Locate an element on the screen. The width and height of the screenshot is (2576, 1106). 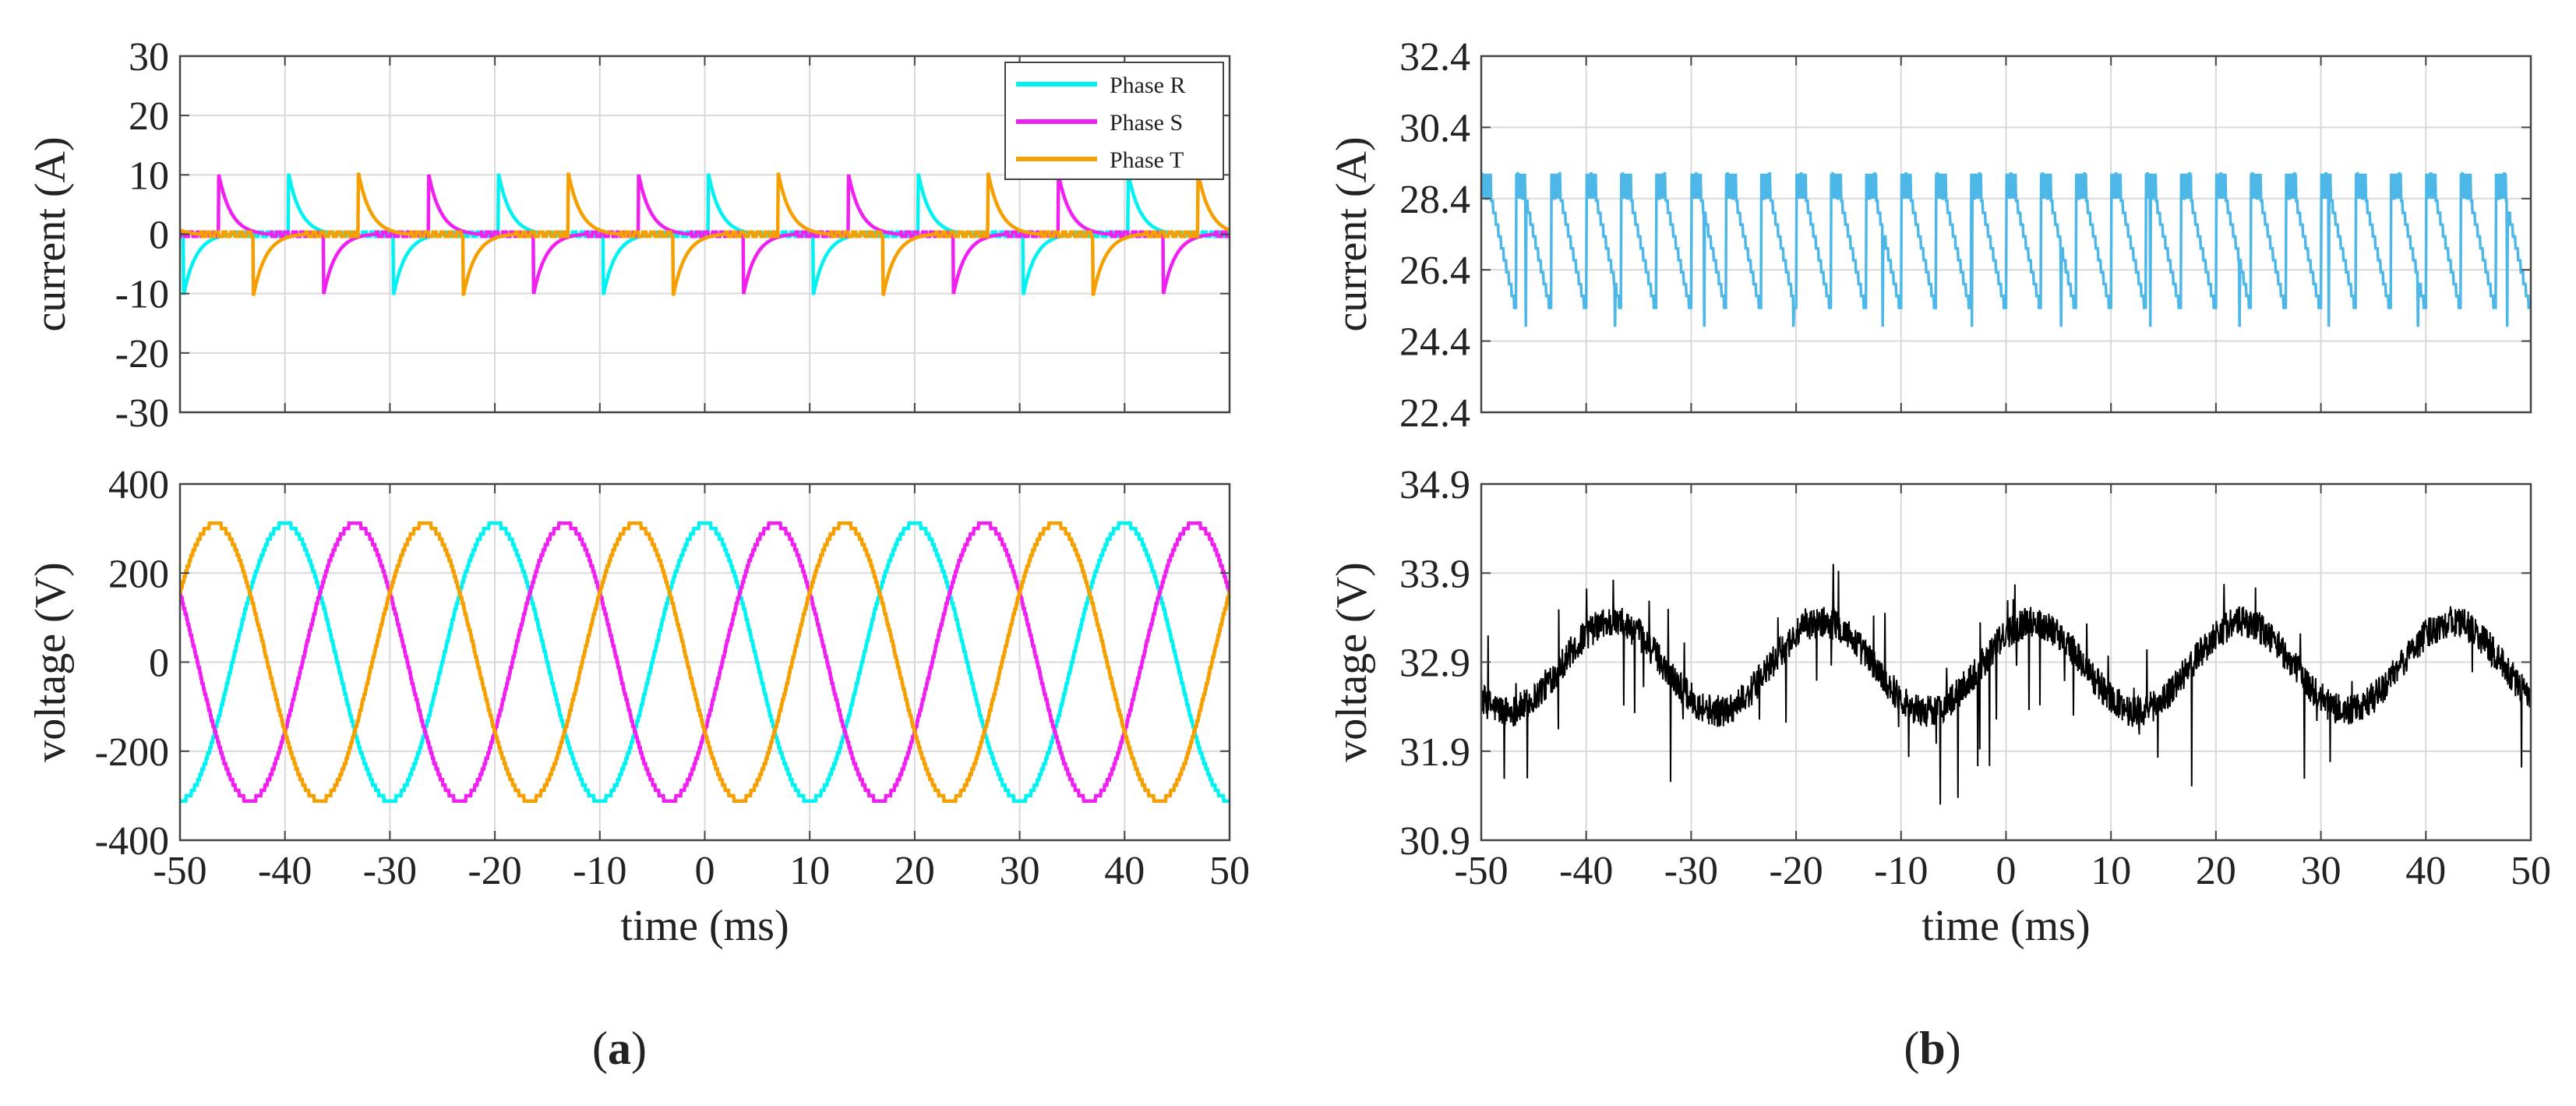
b-voltage-xtick-label: -30 is located at coordinates (1691, 871).